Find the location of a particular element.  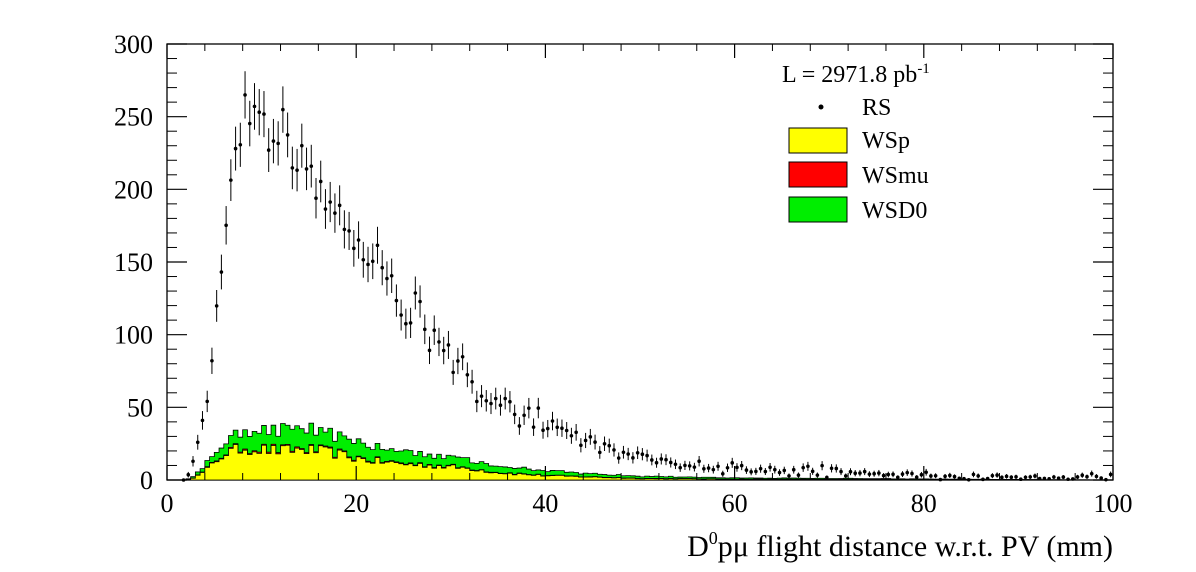

x-tick-label: 0 is located at coordinates (167, 503).